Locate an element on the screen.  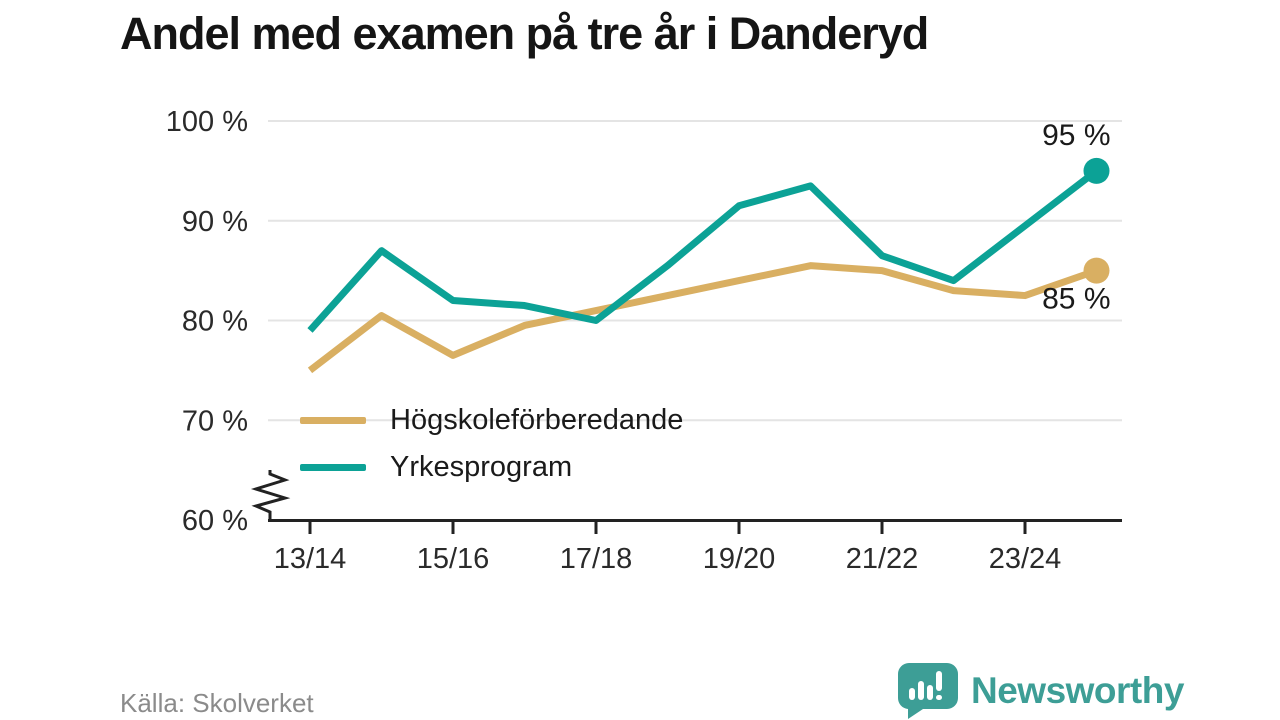
legend-label: Yrkesprogram is located at coordinates (481, 466).